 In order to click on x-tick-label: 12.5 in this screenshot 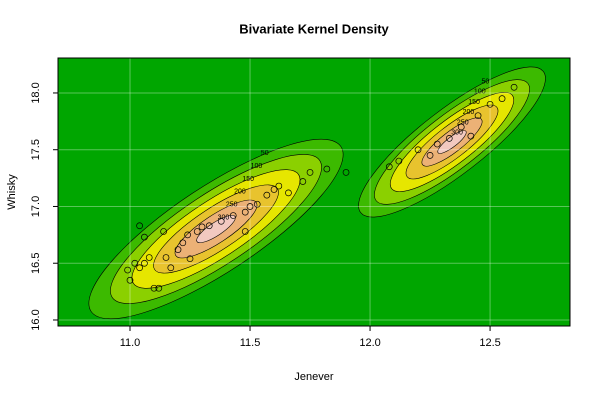, I will do `click(489, 343)`.